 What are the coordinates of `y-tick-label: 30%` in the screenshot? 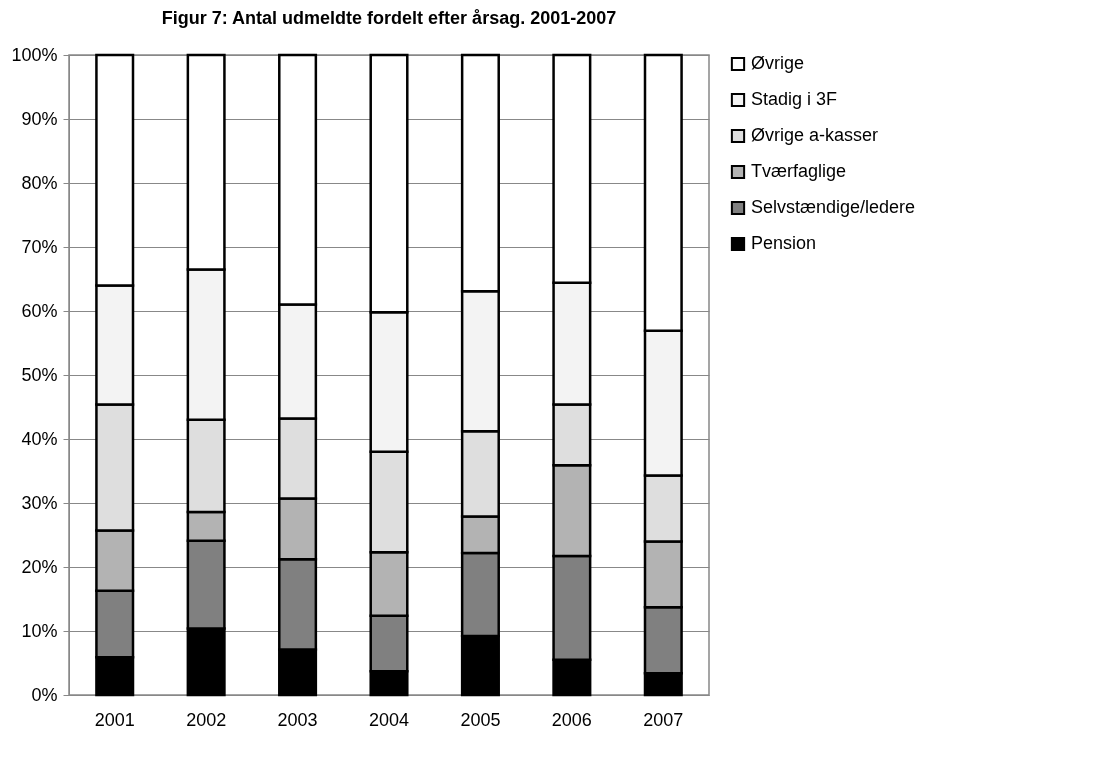 It's located at (39, 502).